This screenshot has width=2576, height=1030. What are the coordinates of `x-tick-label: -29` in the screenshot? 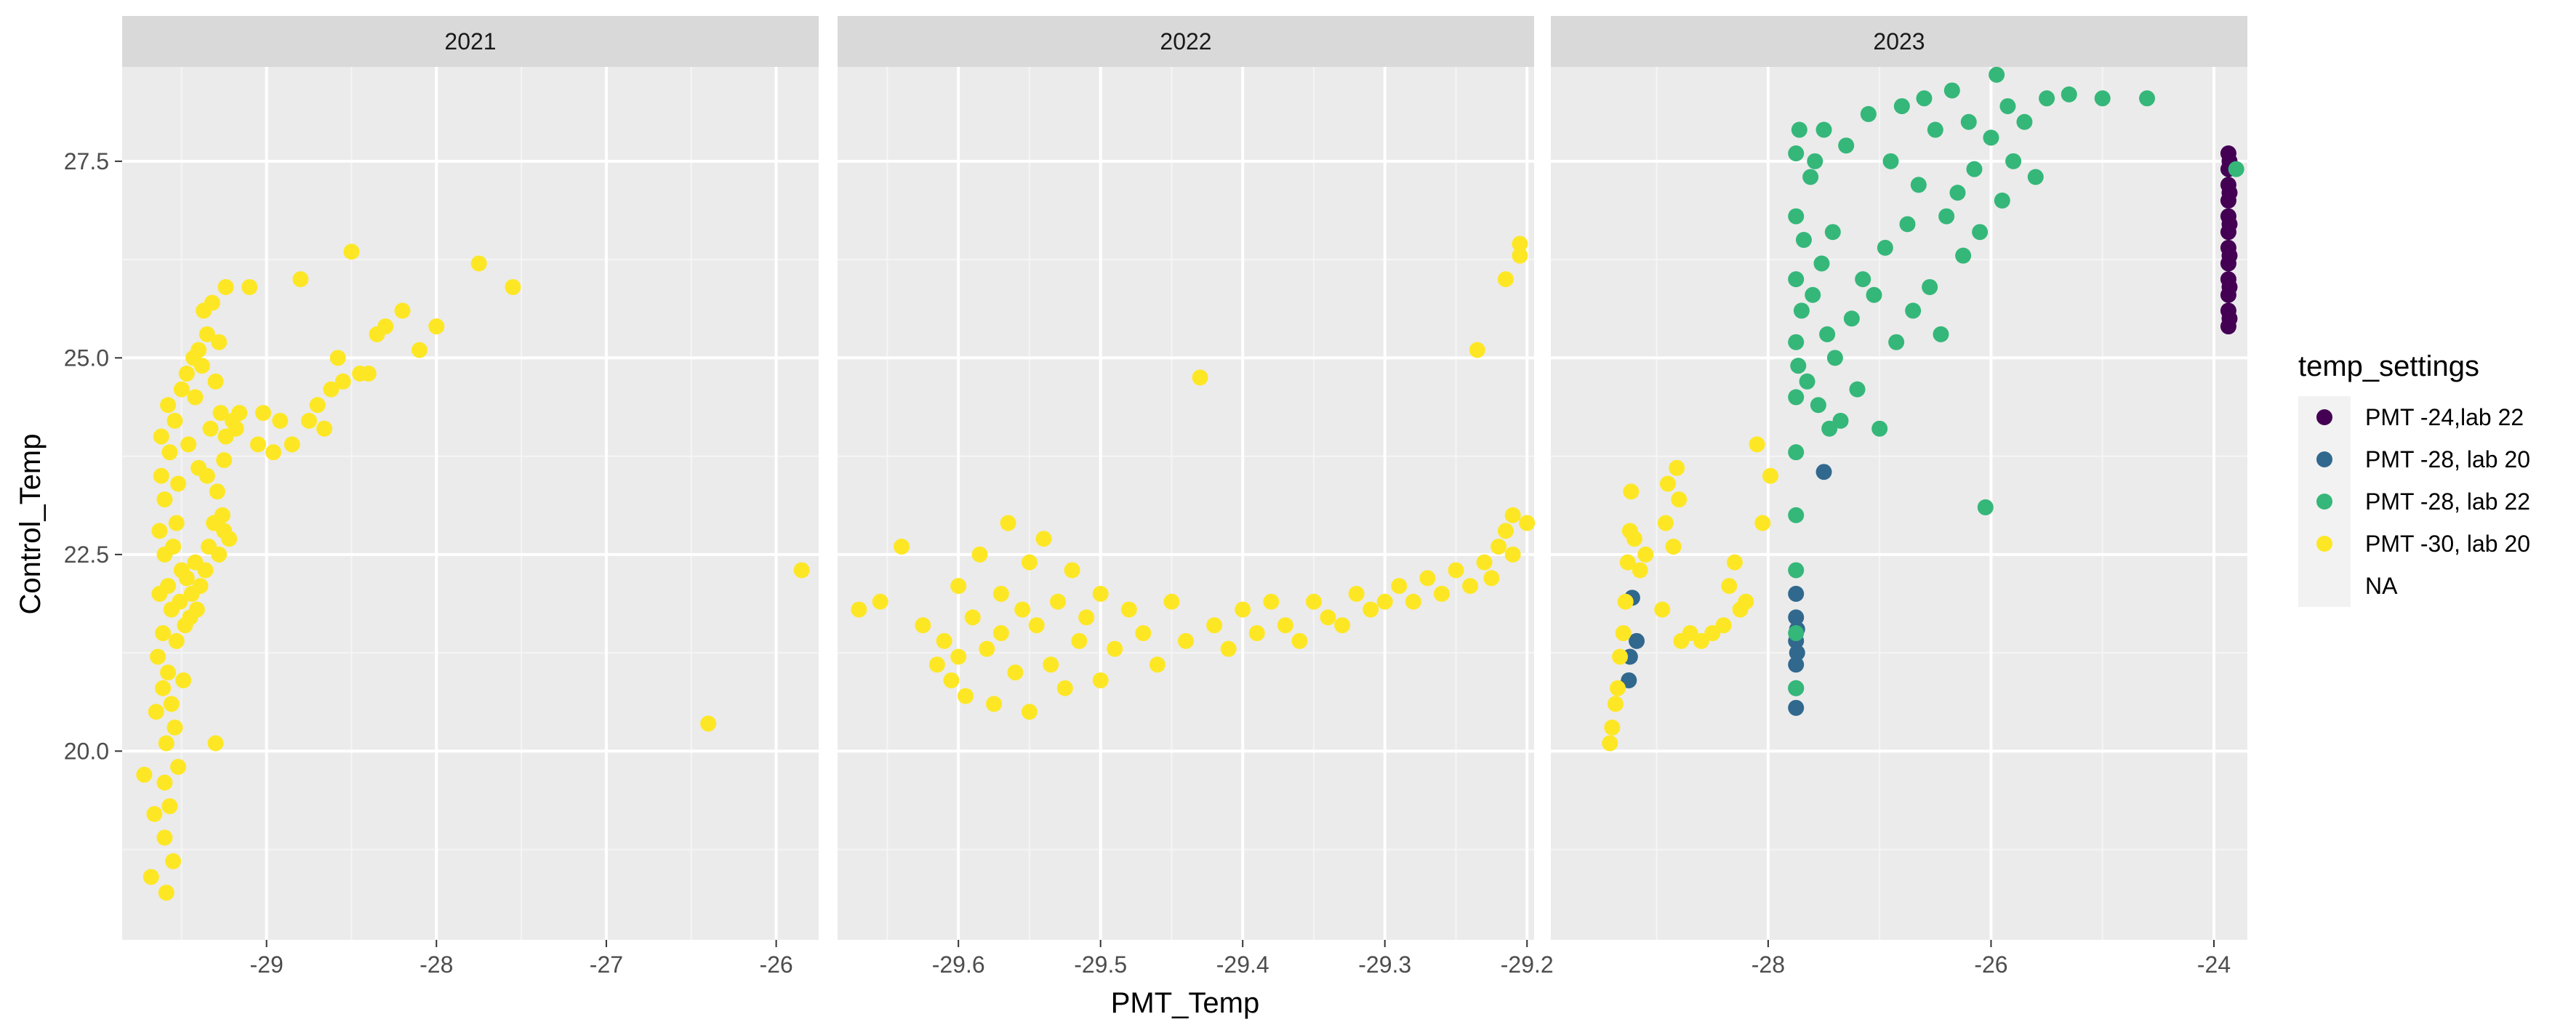 It's located at (266, 964).